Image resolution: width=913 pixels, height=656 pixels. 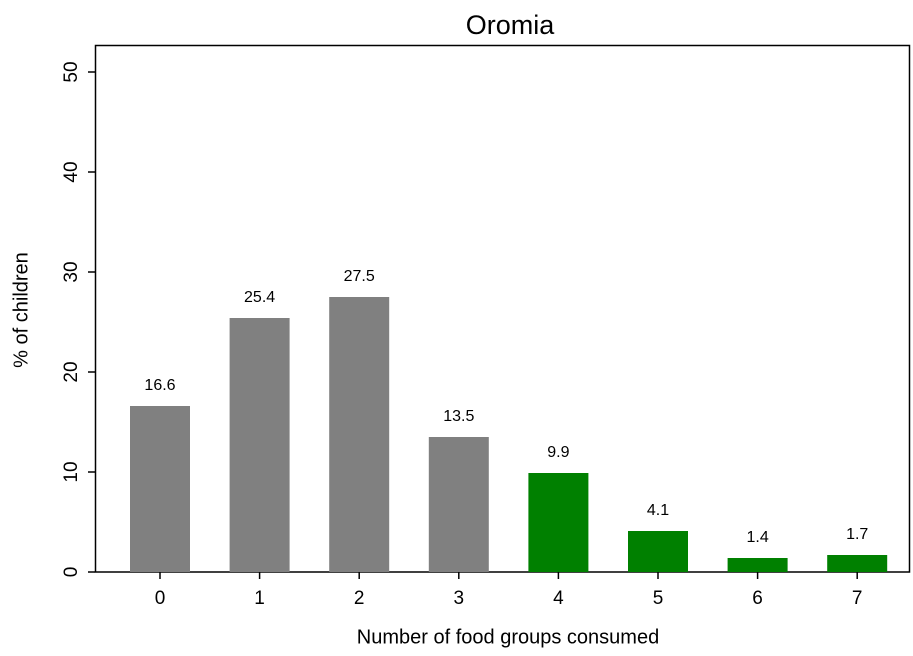 What do you see at coordinates (857, 598) in the screenshot?
I see `x-tick-label: 7` at bounding box center [857, 598].